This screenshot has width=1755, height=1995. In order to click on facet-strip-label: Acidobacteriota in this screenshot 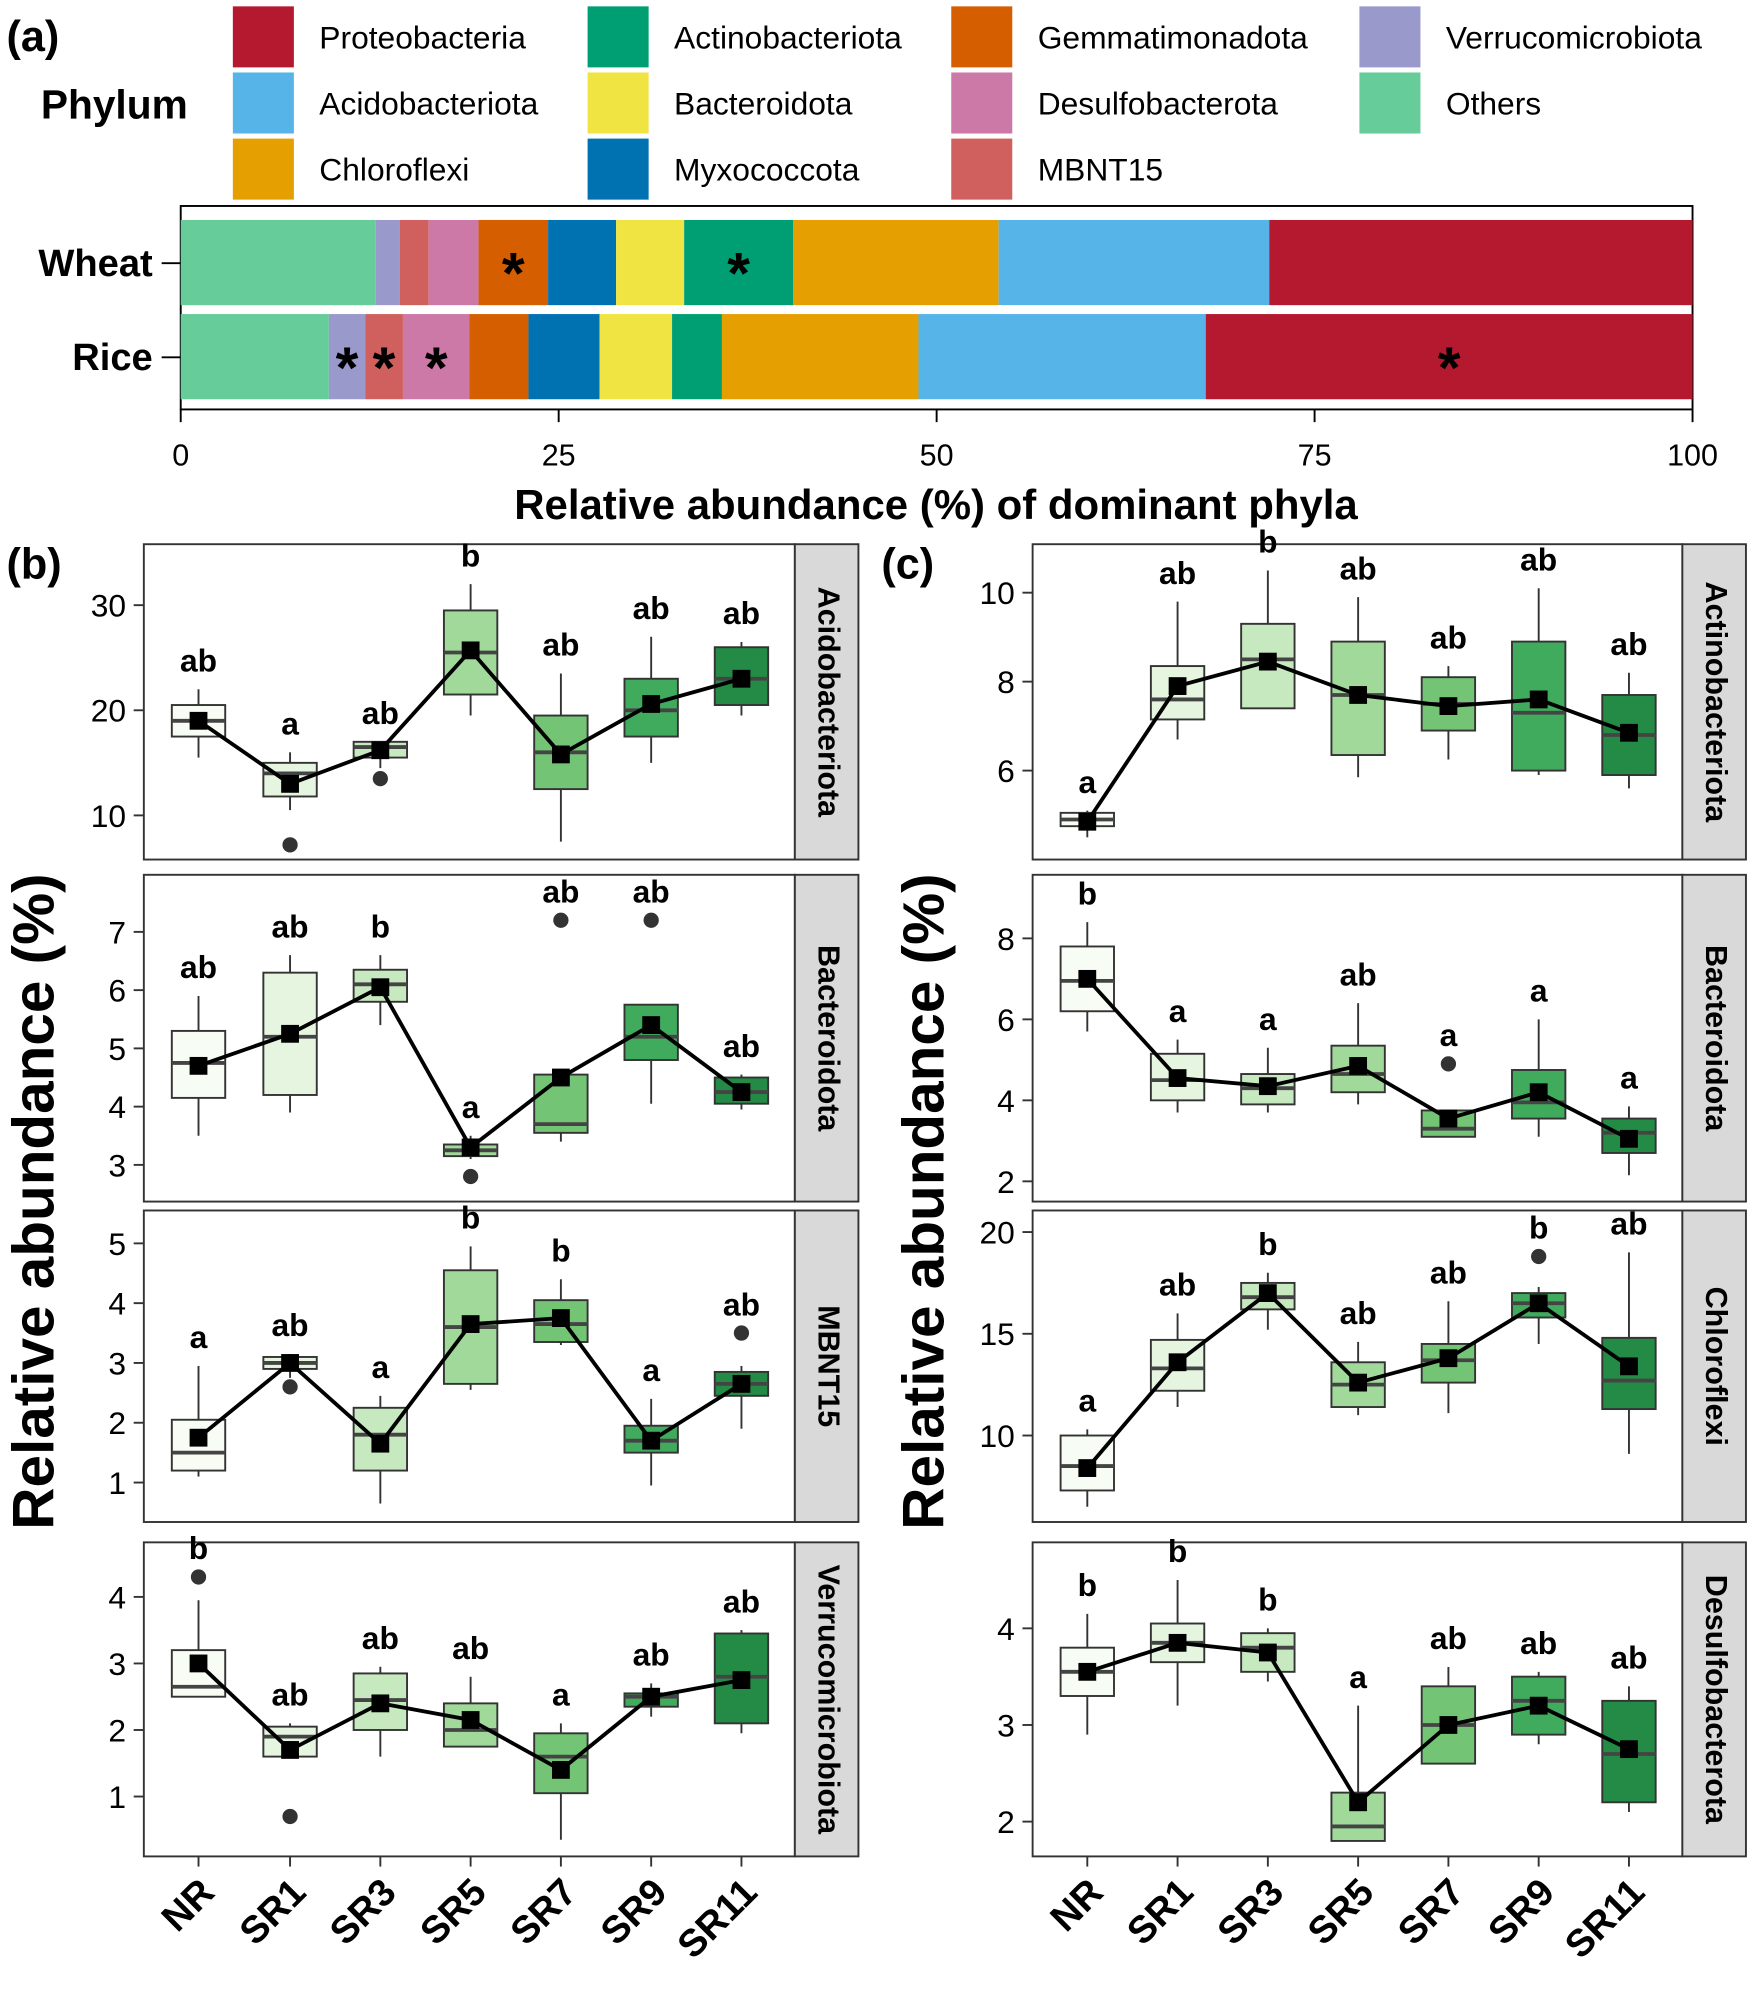, I will do `click(829, 703)`.